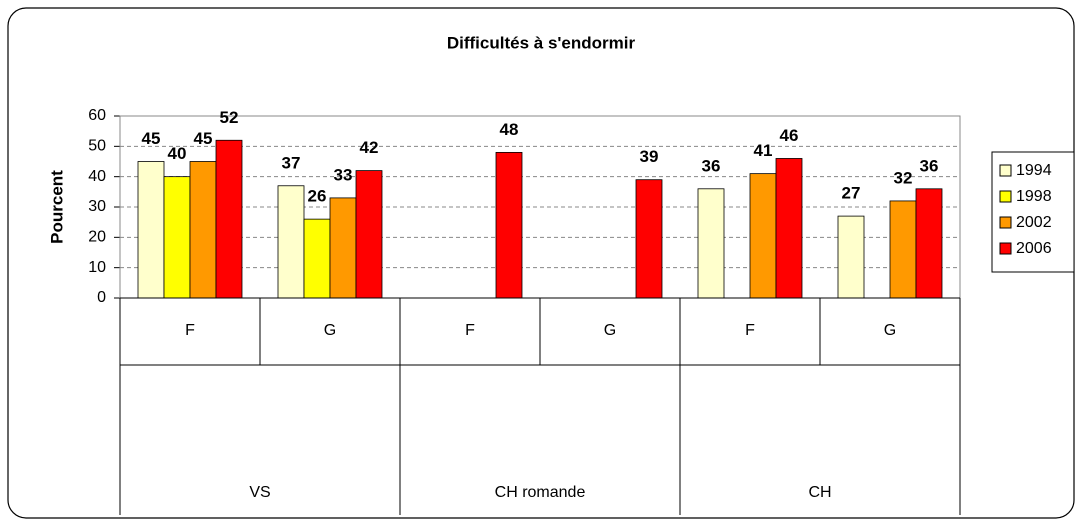  Describe the element at coordinates (1034, 222) in the screenshot. I see `legend-label: 2002` at that location.